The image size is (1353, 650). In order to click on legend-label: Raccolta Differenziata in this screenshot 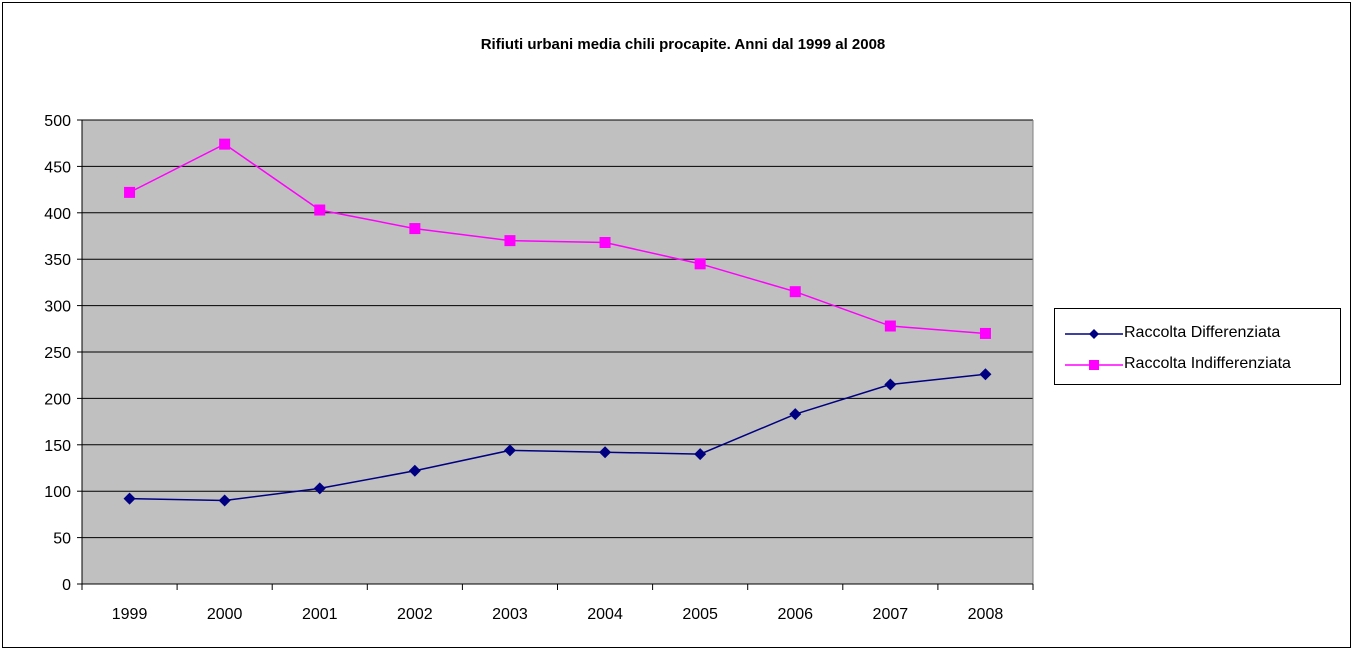, I will do `click(1202, 332)`.